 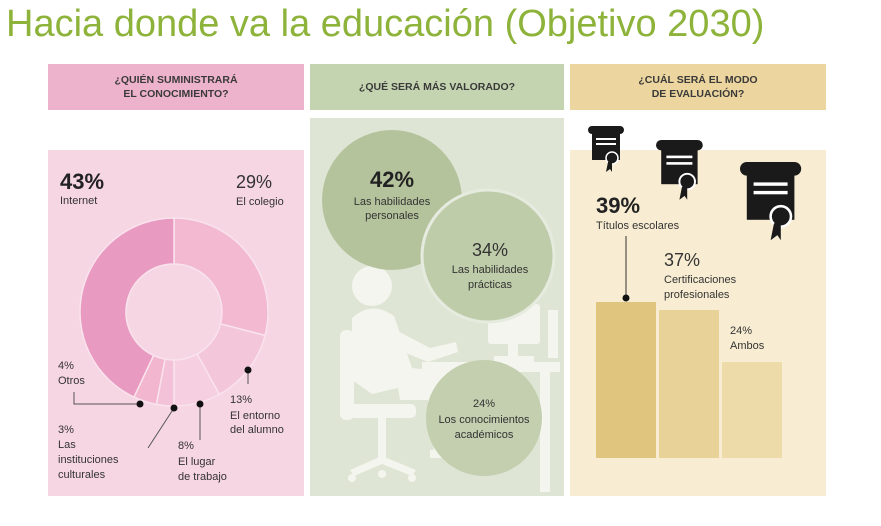 What do you see at coordinates (197, 462) in the screenshot?
I see `pie-label-trabajo: El lugar` at bounding box center [197, 462].